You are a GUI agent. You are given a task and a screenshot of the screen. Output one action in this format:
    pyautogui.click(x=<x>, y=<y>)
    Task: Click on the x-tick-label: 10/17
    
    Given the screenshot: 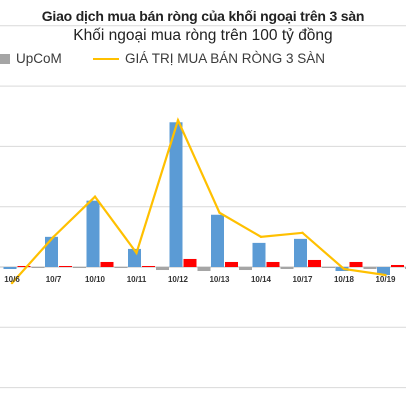 What is the action you would take?
    pyautogui.click(x=302, y=279)
    